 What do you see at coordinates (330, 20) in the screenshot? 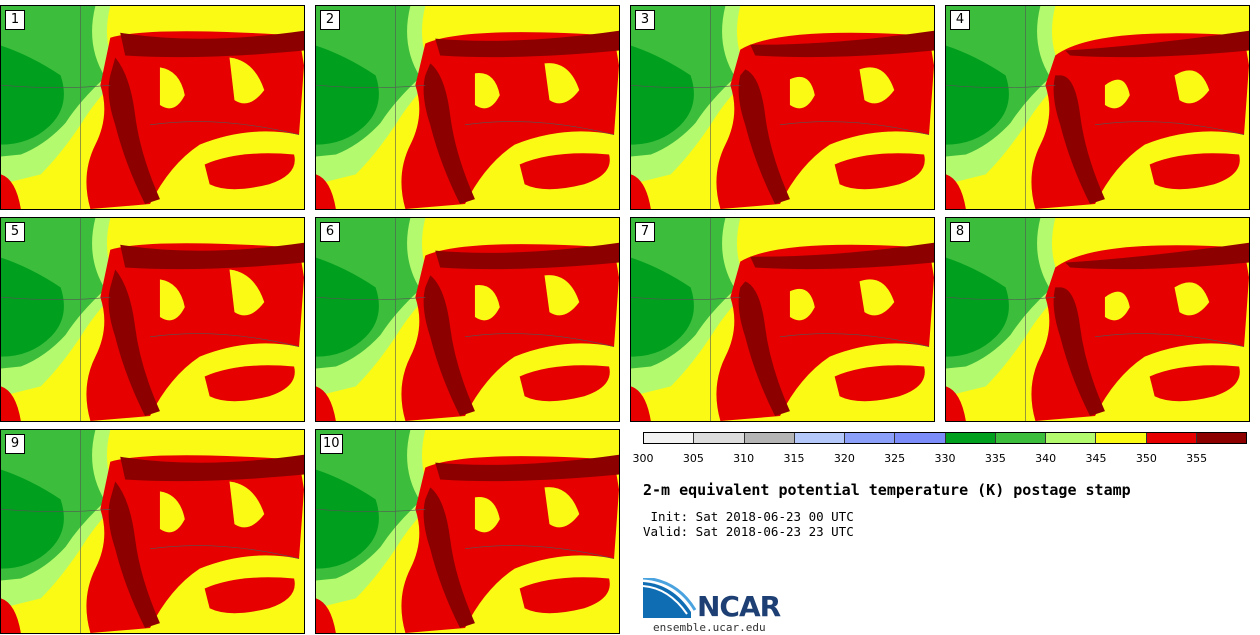
I see `member-number: 2` at bounding box center [330, 20].